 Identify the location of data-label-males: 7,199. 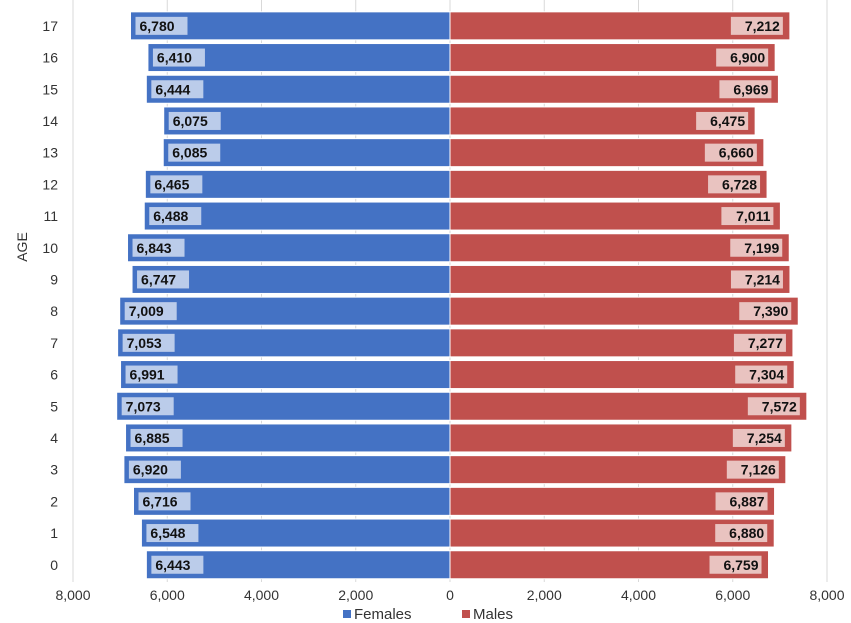
(761, 248).